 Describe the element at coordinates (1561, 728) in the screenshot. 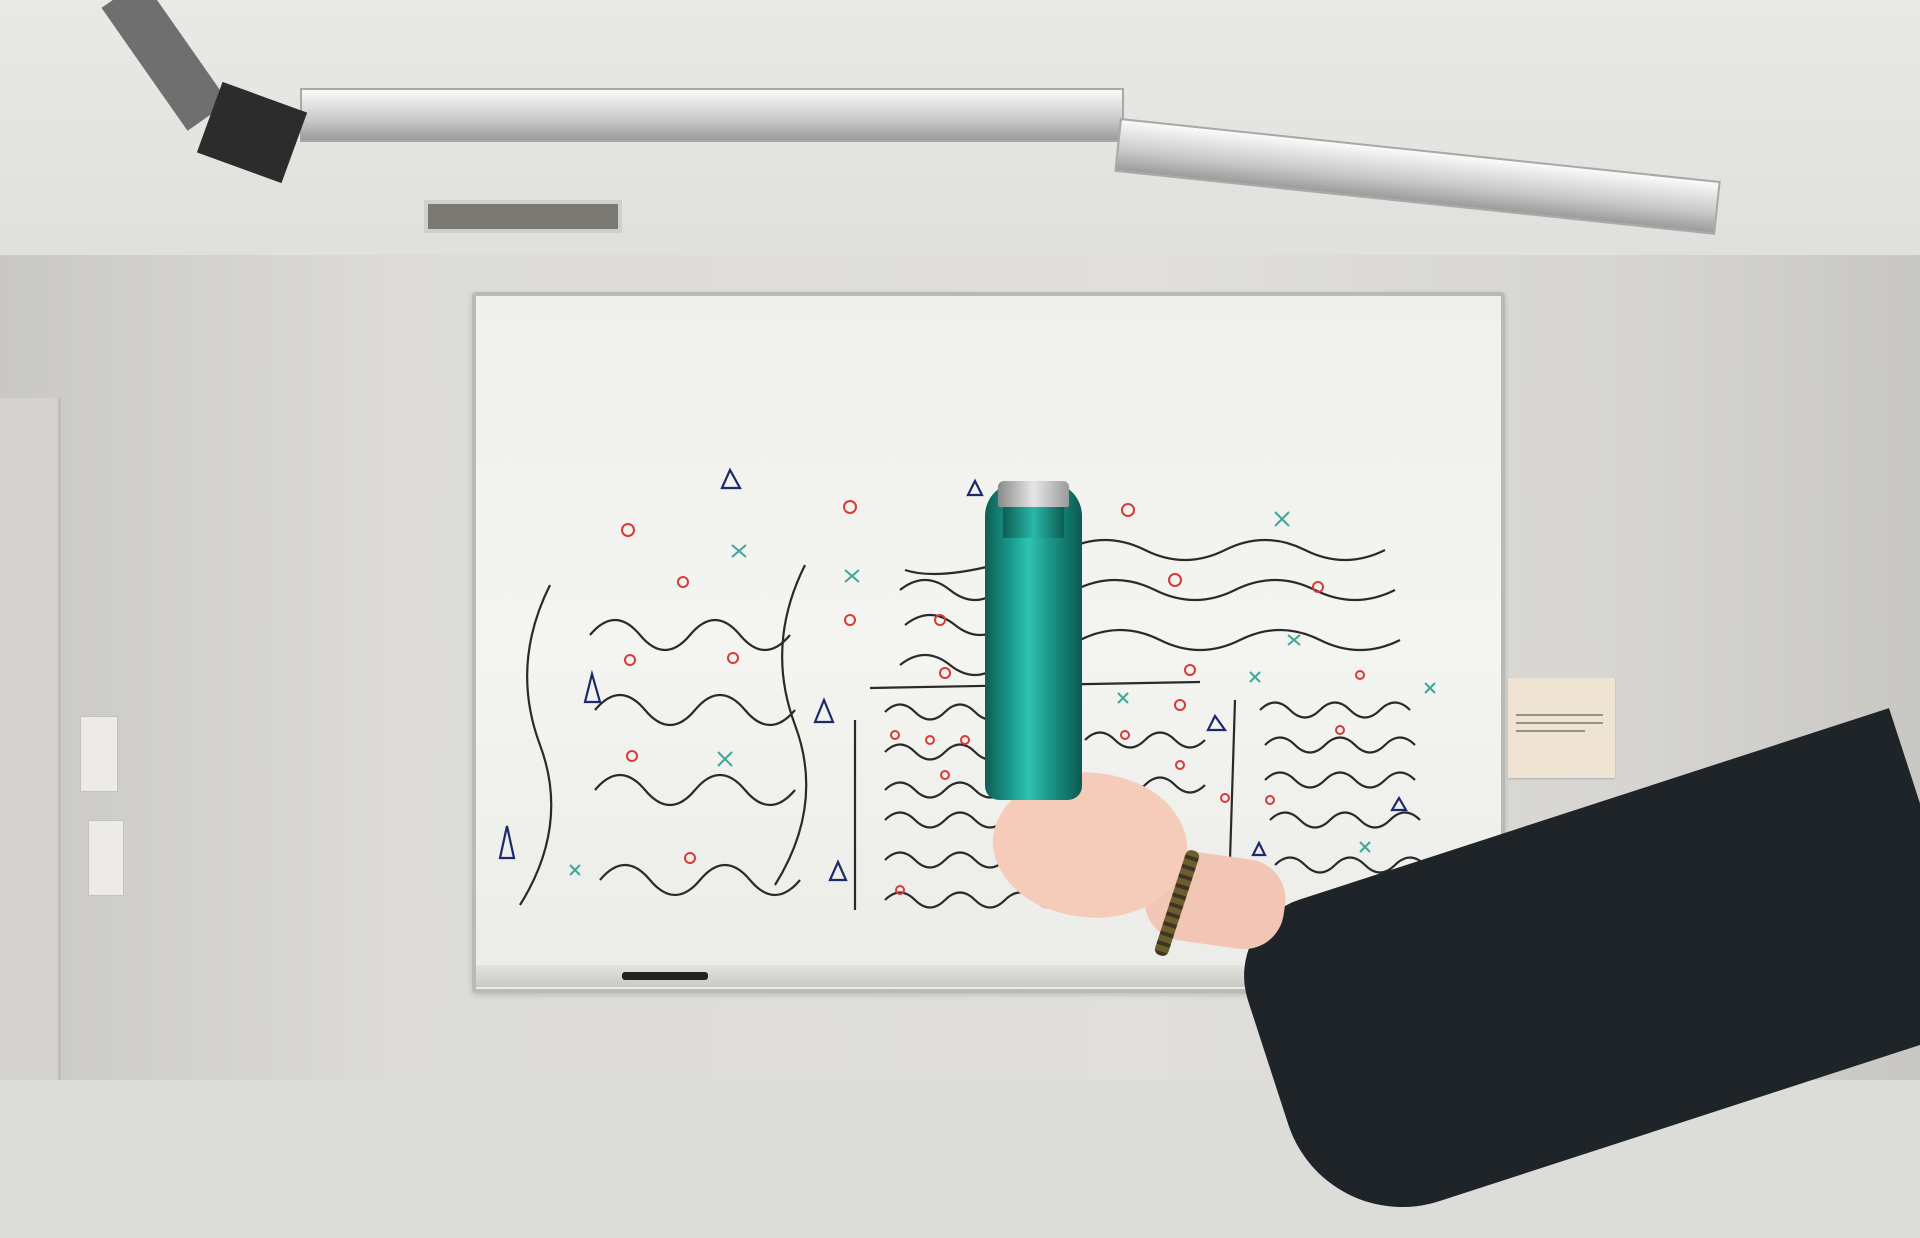

I see `sticky-note` at that location.